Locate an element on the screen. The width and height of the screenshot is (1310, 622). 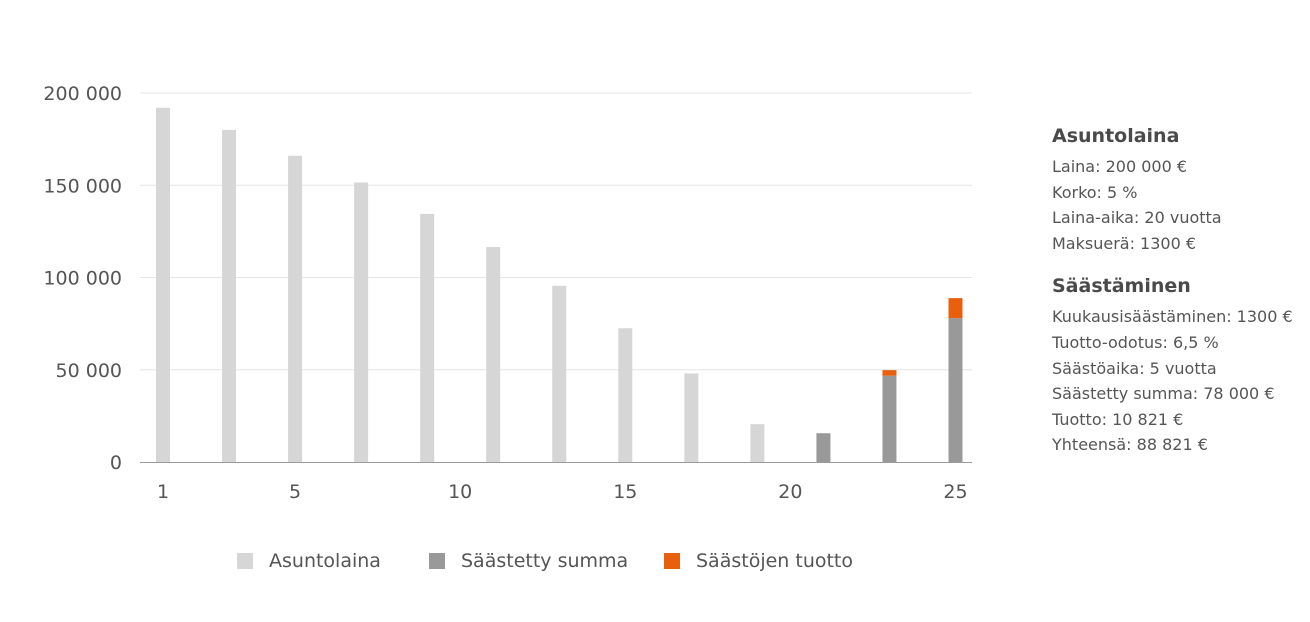
loan-interest: Korko: 5 % is located at coordinates (1095, 192).